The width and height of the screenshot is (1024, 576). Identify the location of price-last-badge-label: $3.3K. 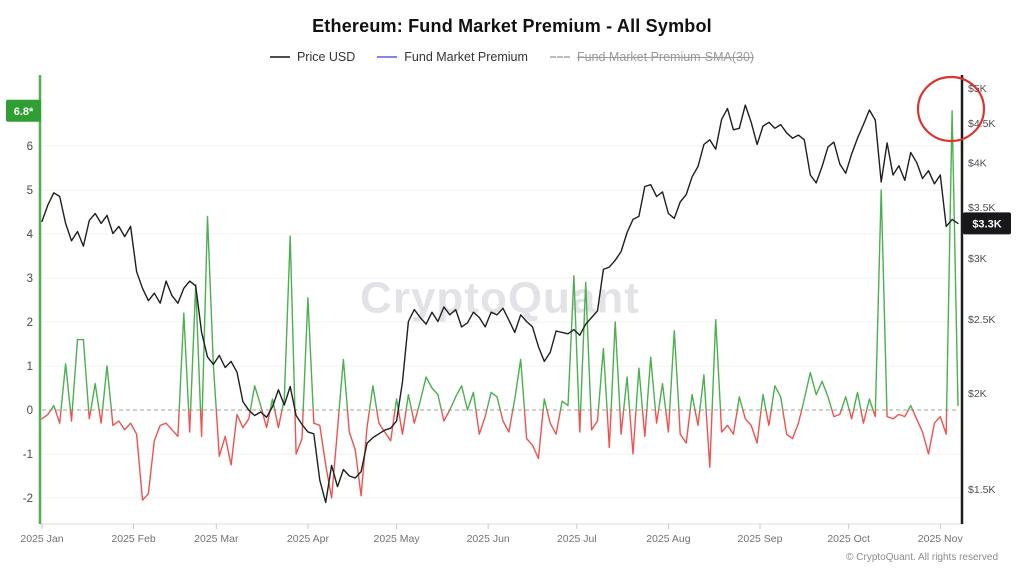
(986, 224).